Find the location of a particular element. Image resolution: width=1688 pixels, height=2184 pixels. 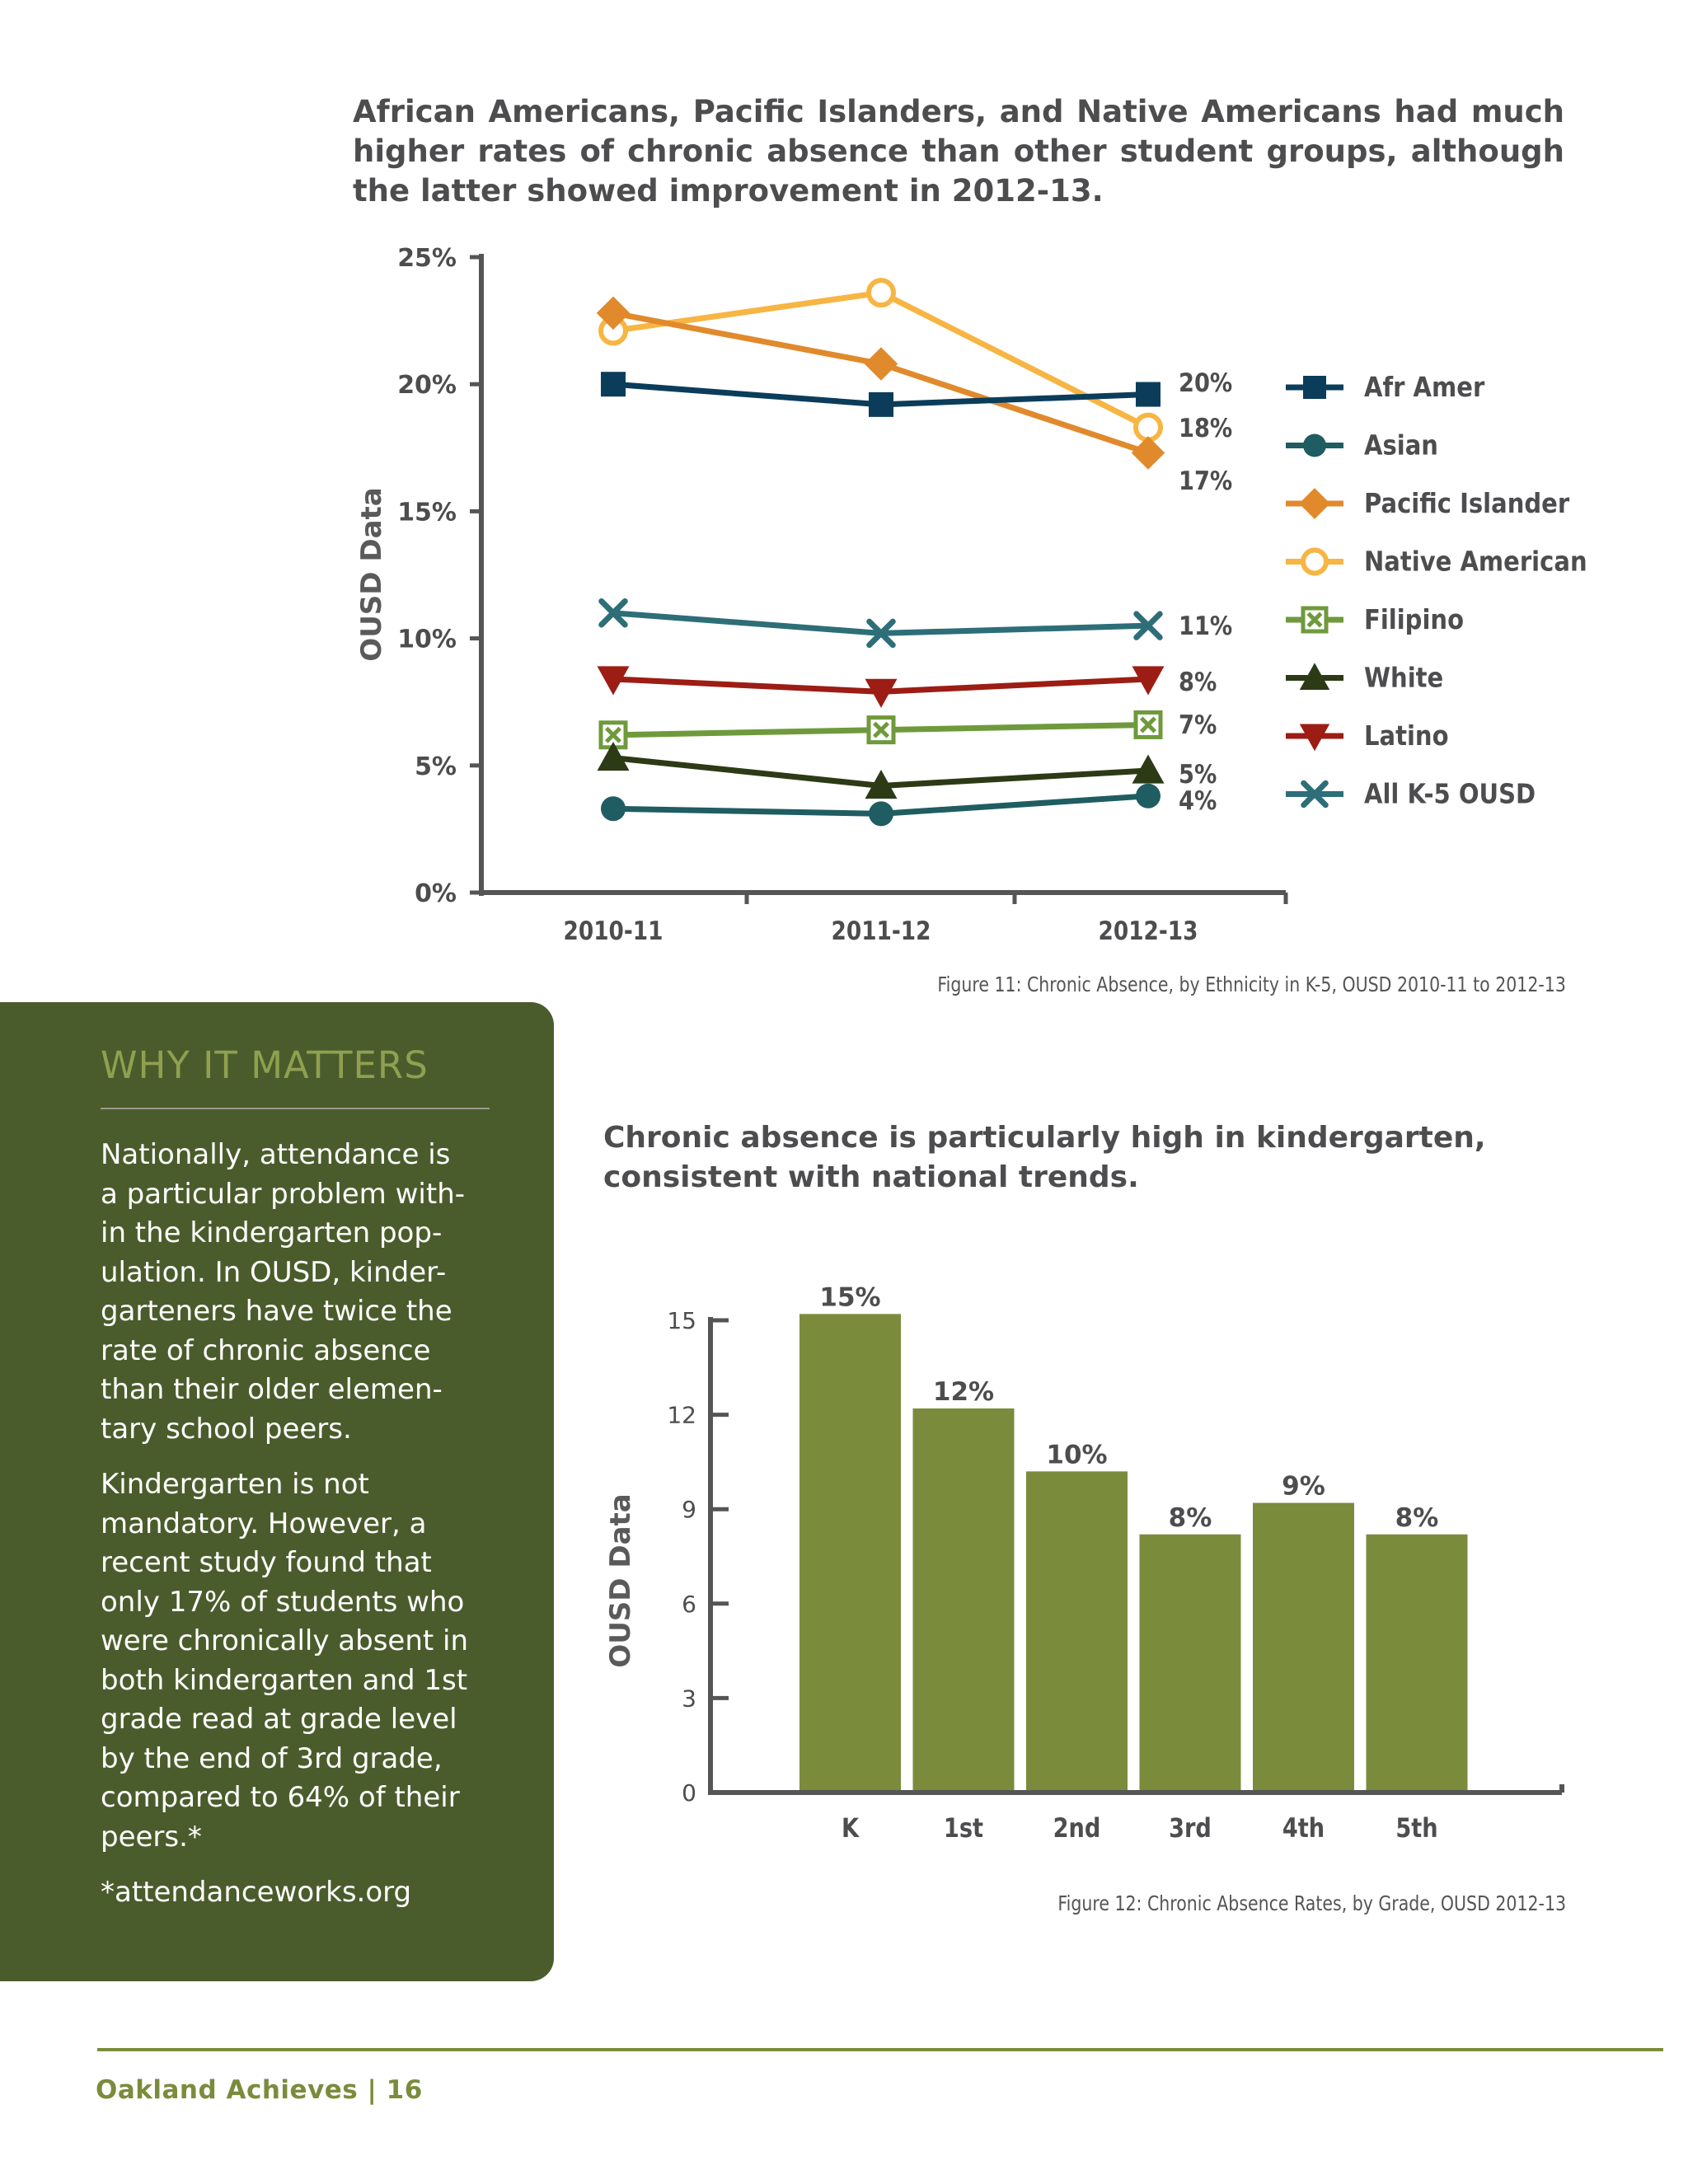

y-tick-label: 0% is located at coordinates (436, 893).